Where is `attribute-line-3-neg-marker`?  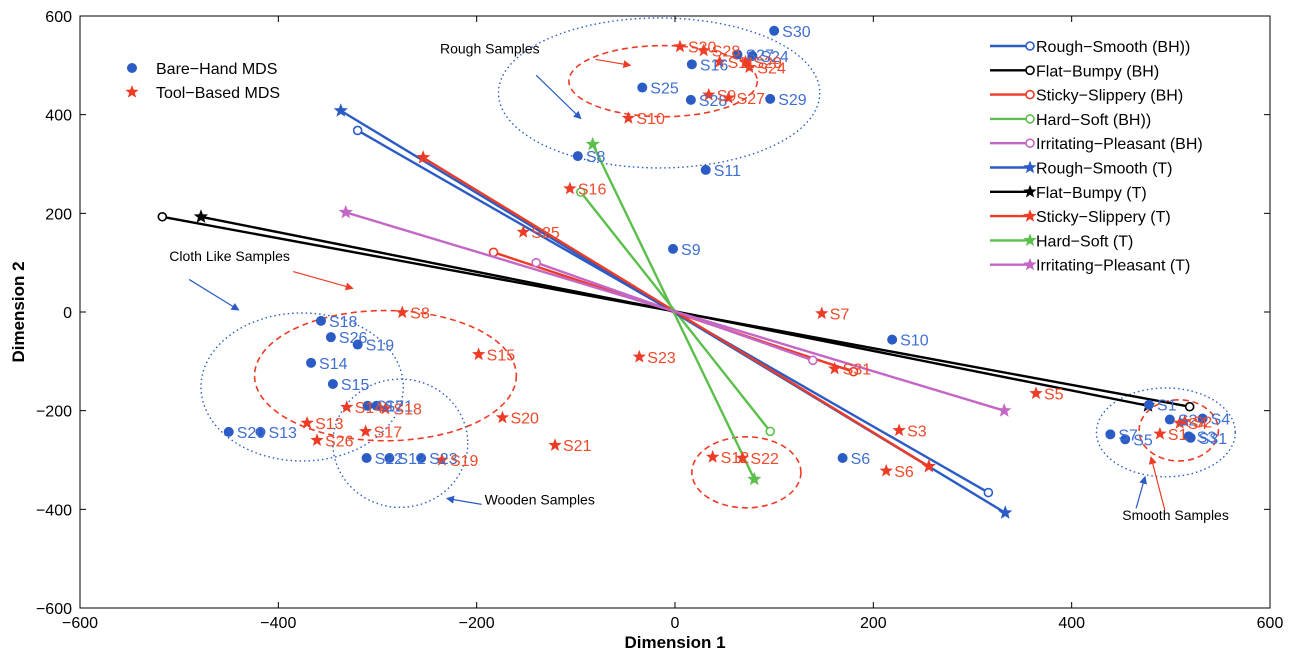 attribute-line-3-neg-marker is located at coordinates (853, 371).